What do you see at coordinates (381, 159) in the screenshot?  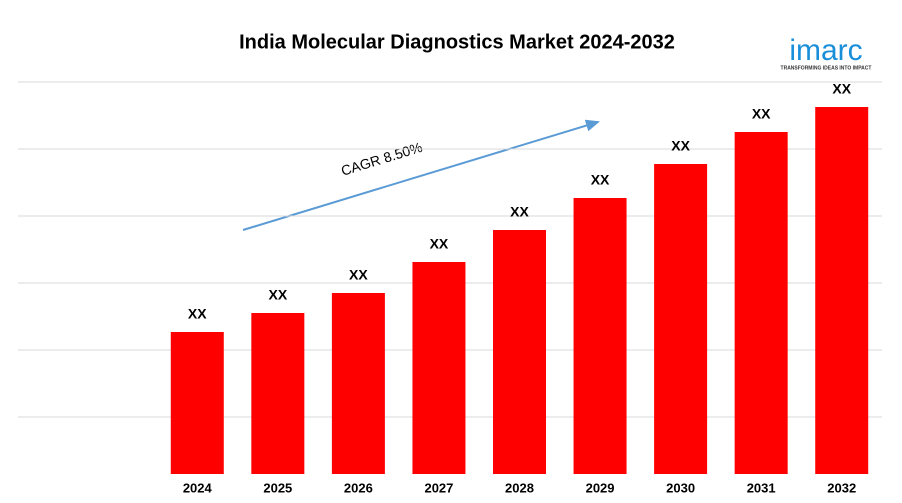 I see `cagr-label: CAGR 8.50%` at bounding box center [381, 159].